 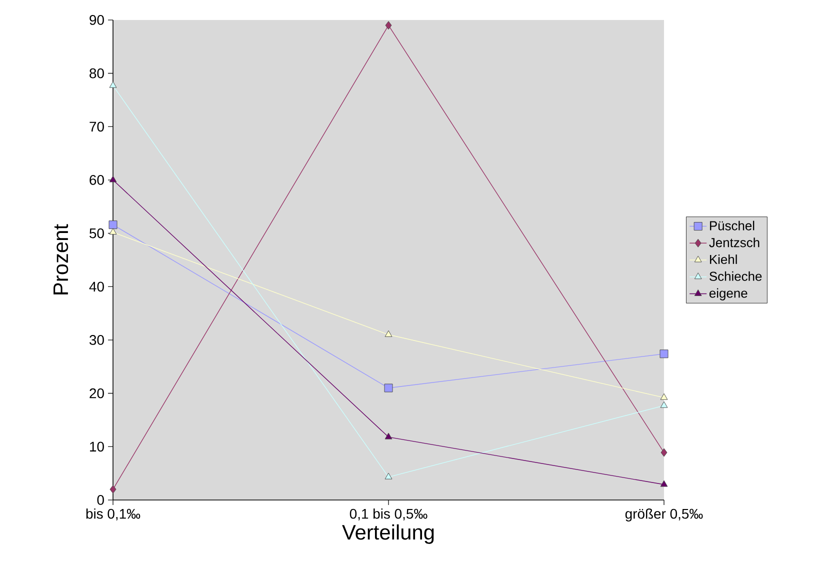 What do you see at coordinates (97, 73) in the screenshot?
I see `y-tick-label: 80` at bounding box center [97, 73].